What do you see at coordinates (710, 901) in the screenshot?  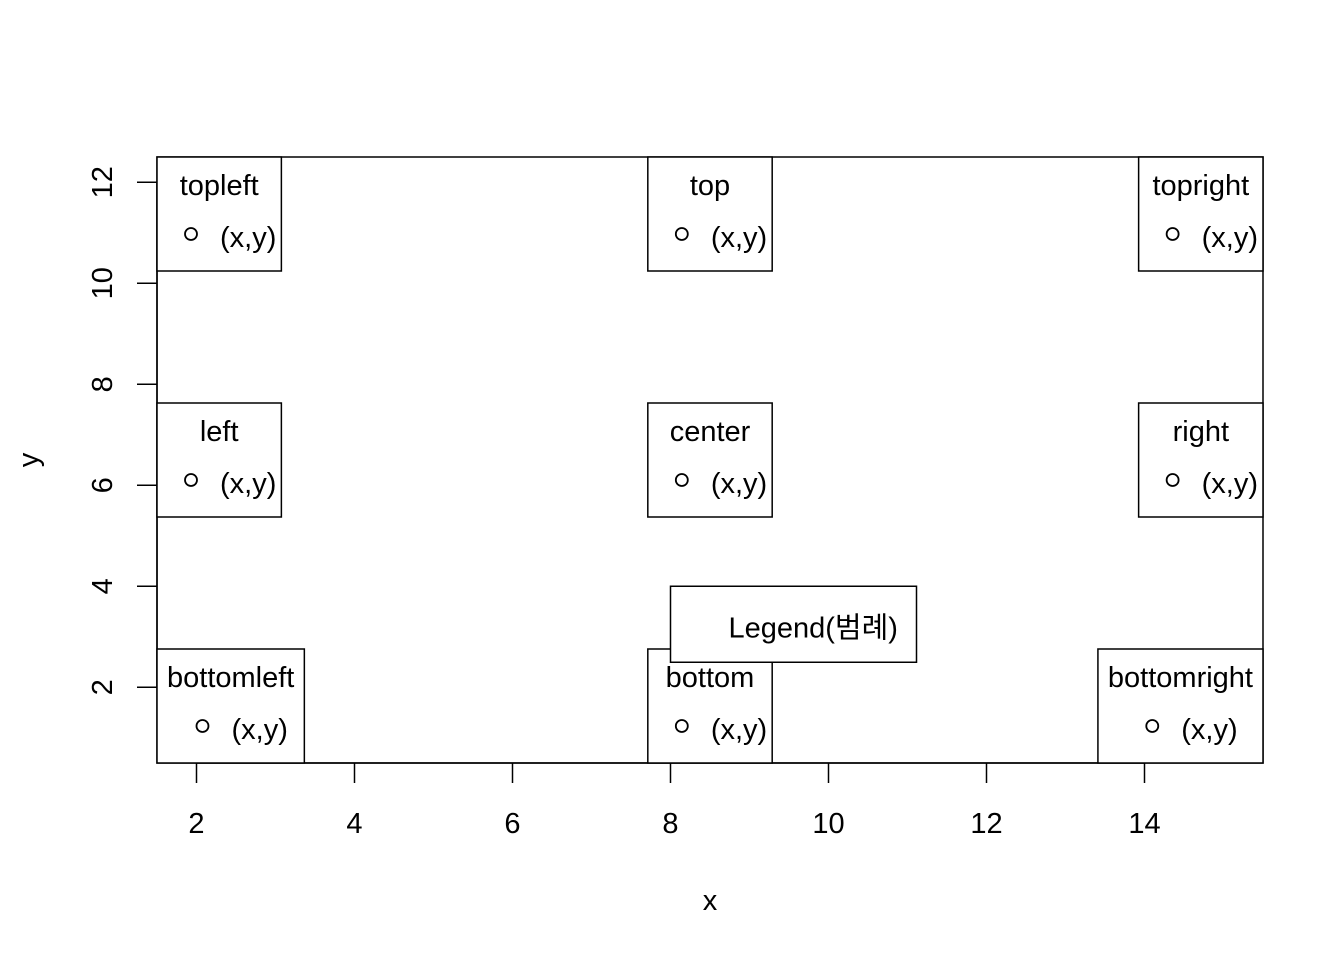 I see `x-axis-title: x` at bounding box center [710, 901].